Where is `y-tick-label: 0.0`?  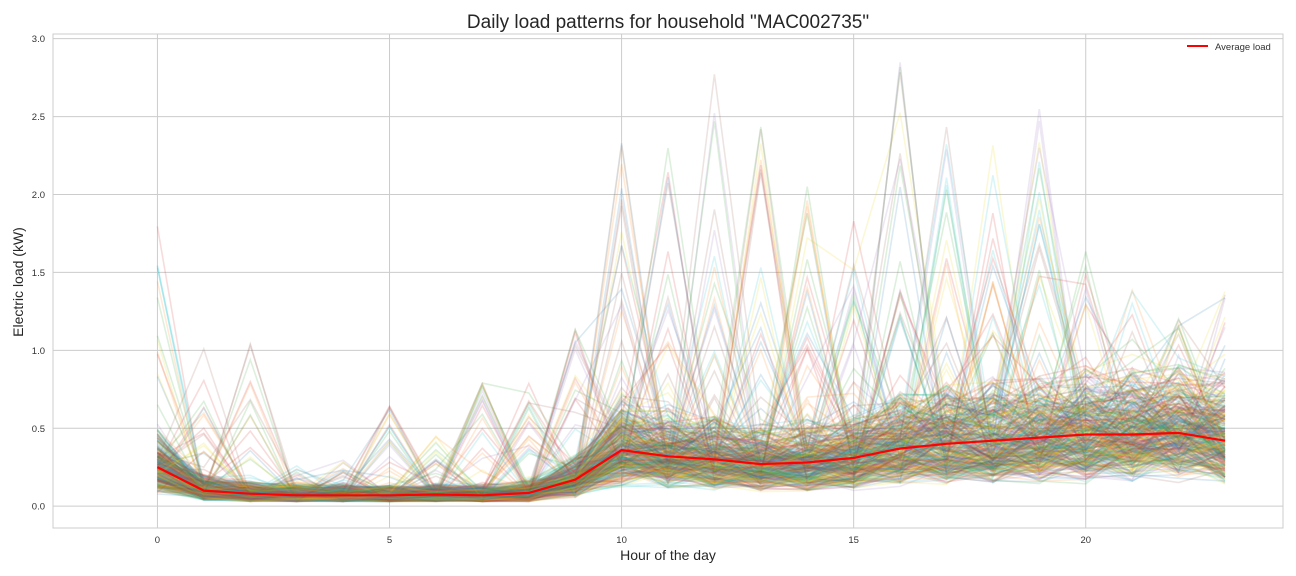
y-tick-label: 0.0 is located at coordinates (38, 507).